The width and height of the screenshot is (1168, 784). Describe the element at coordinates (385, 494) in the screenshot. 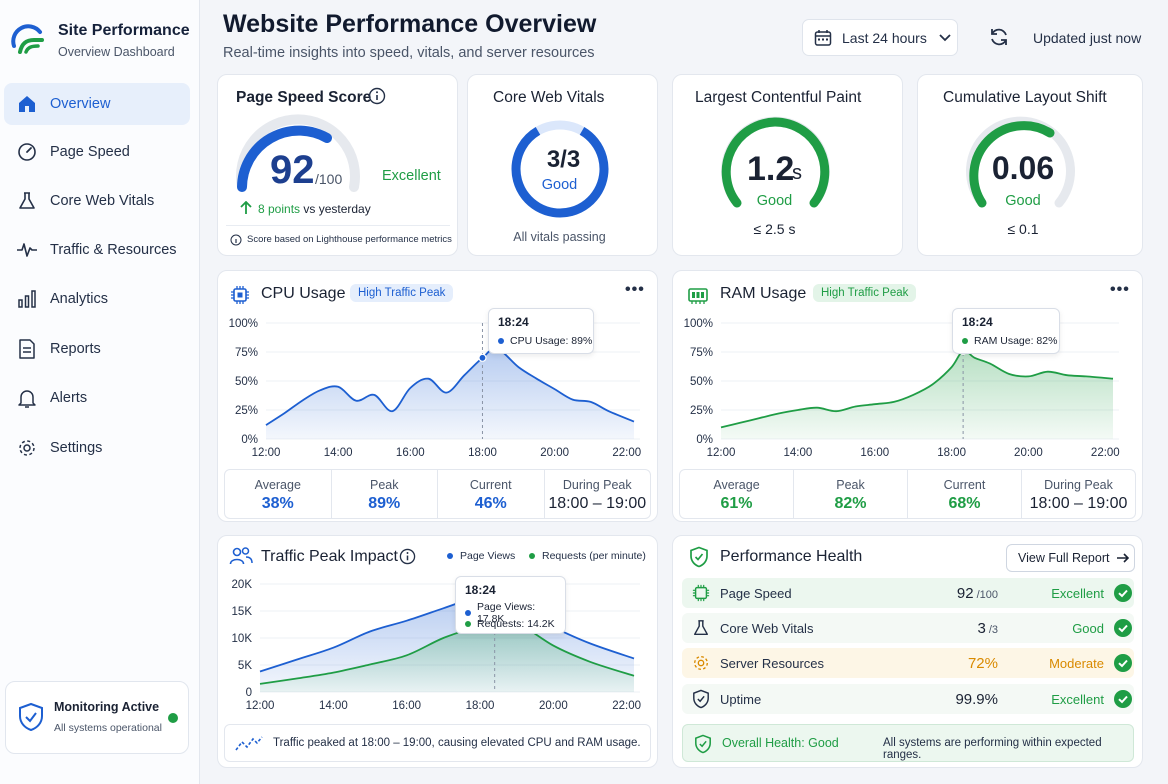

I see `stat-peak: Peak 89%` at that location.